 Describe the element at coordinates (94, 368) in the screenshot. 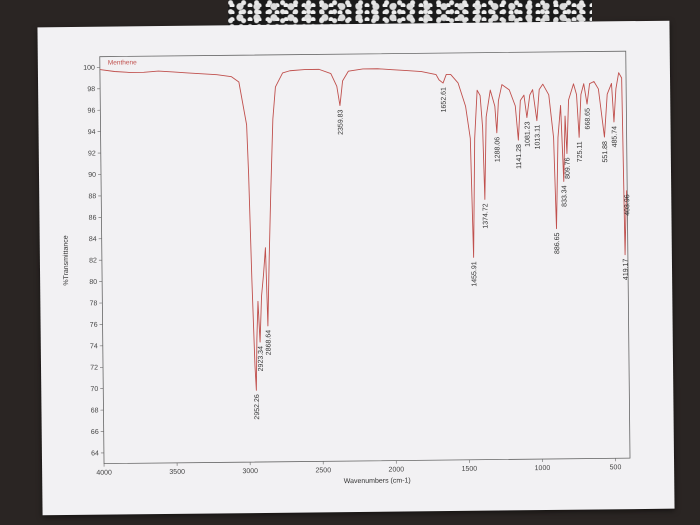

I see `y-tick-label: 72` at that location.